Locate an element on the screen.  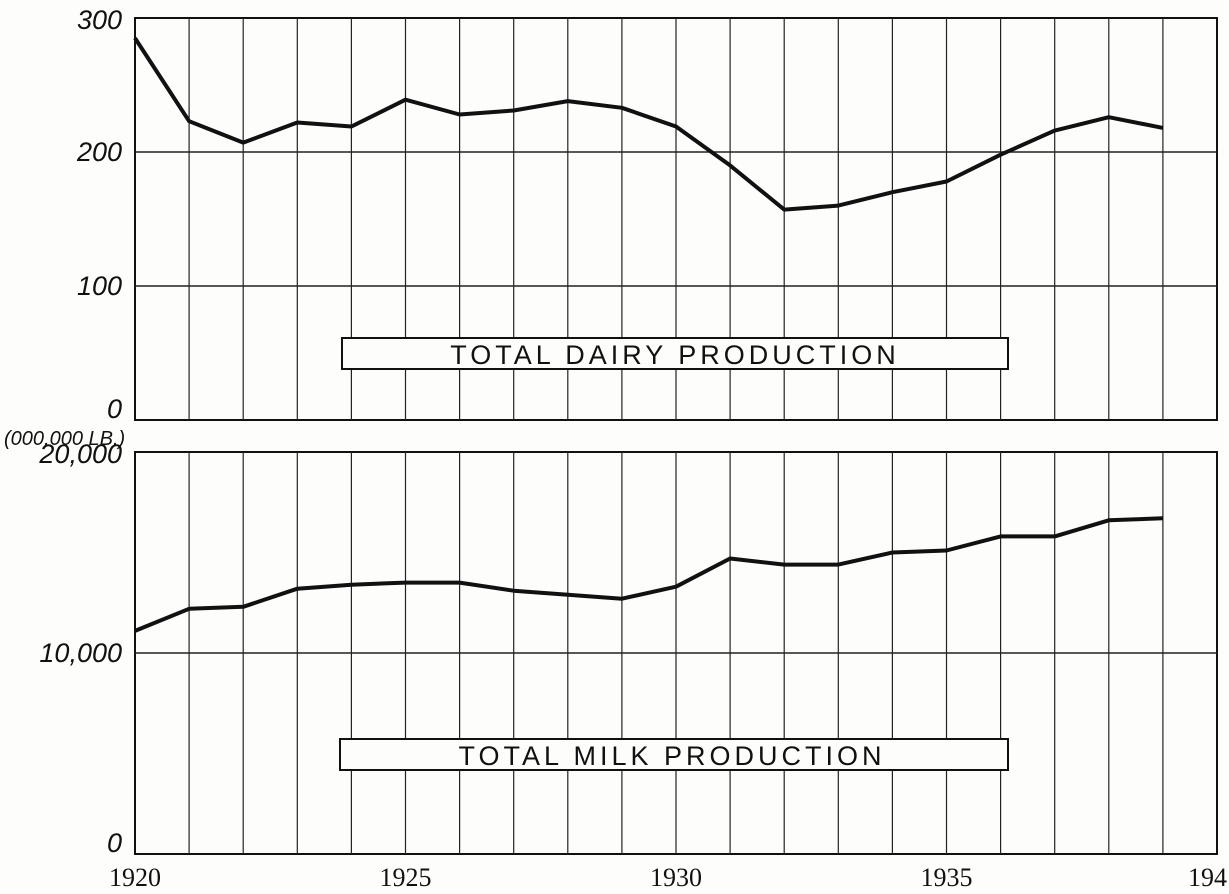
milk-title: TOTAL MILK PRODUCTION is located at coordinates (671, 756).